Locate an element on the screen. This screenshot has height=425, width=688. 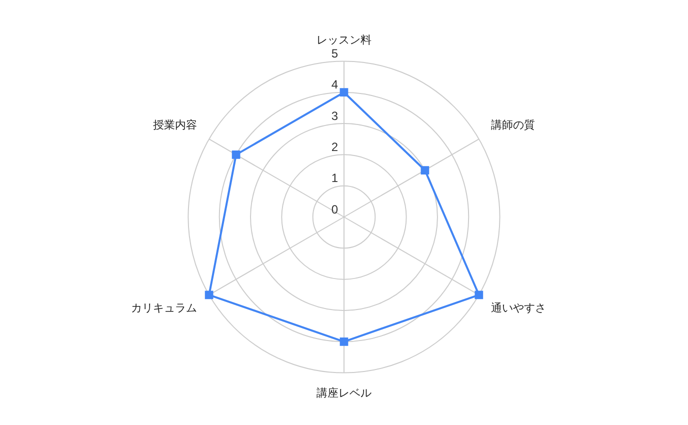
spoke-label: レッスン料 is located at coordinates (344, 39).